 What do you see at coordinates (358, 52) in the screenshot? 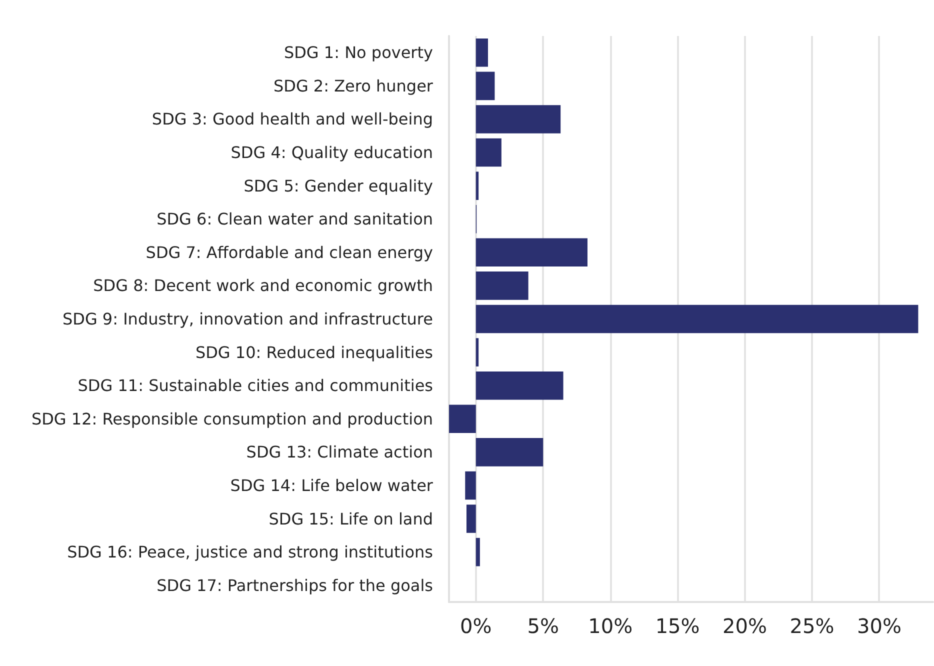
I see `y-tick-label: SDG 1: No poverty` at bounding box center [358, 52].